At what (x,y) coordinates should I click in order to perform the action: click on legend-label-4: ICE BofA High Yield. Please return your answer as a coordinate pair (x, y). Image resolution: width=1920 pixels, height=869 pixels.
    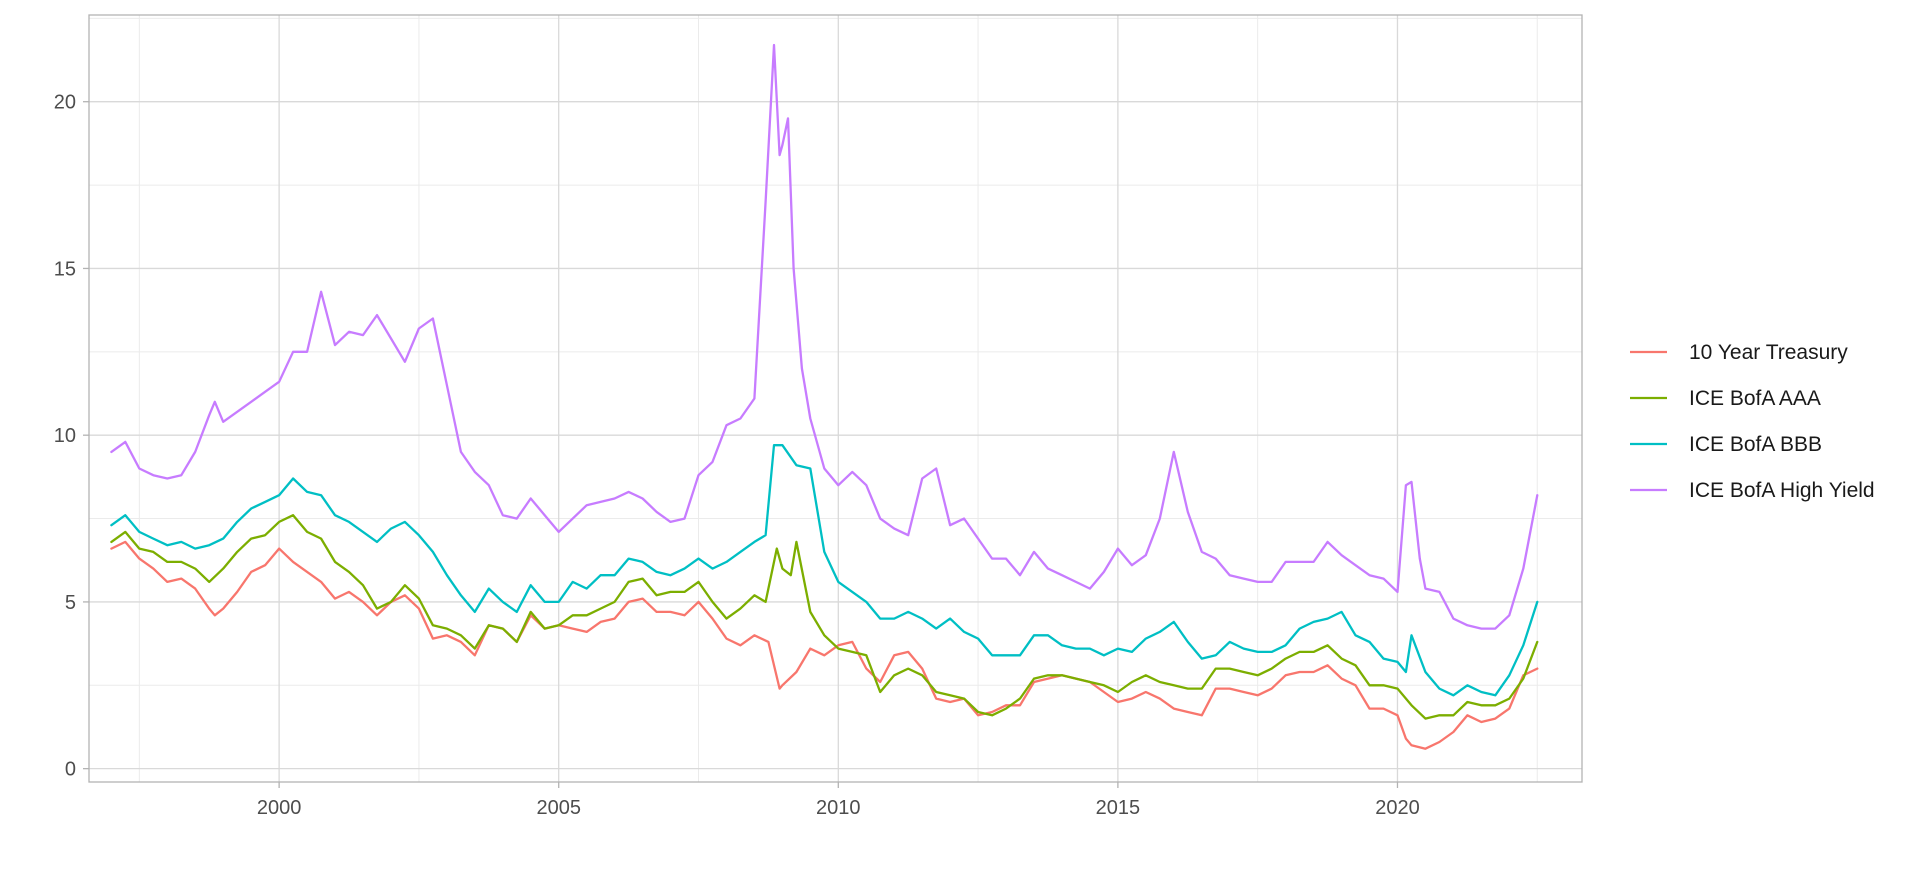
    Looking at the image, I should click on (1782, 490).